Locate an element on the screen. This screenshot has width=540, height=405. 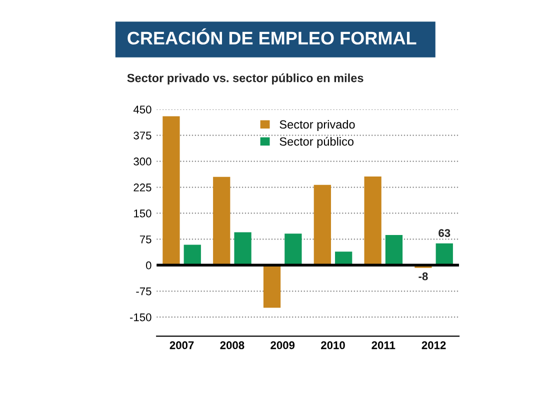
x-tick-label: 2011 is located at coordinates (384, 345).